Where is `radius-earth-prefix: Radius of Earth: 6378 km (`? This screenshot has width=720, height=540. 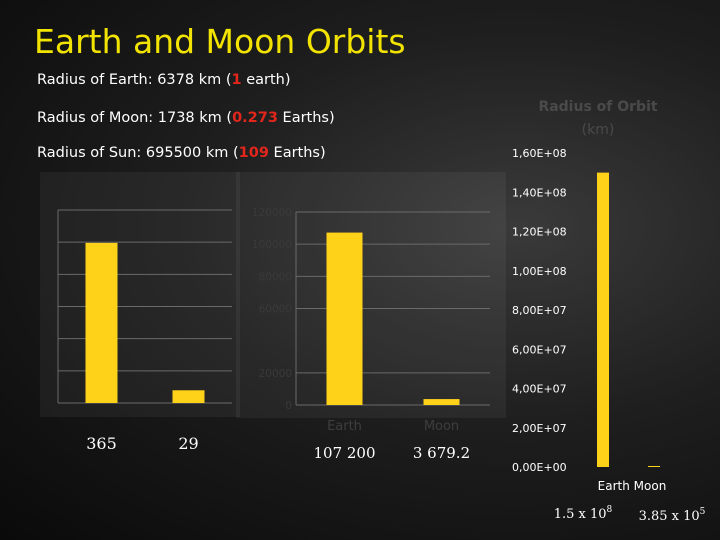 radius-earth-prefix: Radius of Earth: 6378 km ( is located at coordinates (134, 80).